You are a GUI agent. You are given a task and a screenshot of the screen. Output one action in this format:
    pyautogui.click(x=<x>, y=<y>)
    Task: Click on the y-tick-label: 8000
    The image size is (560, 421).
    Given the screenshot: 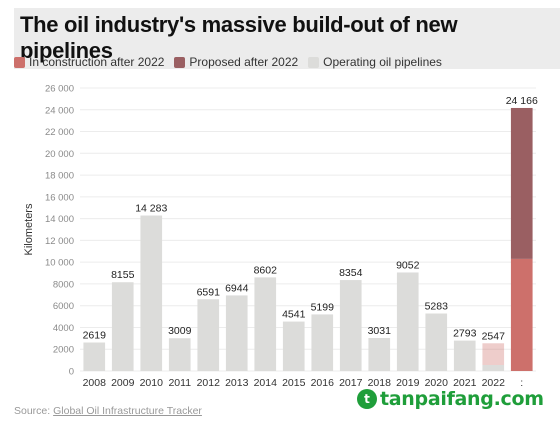 What is the action you would take?
    pyautogui.click(x=63, y=284)
    